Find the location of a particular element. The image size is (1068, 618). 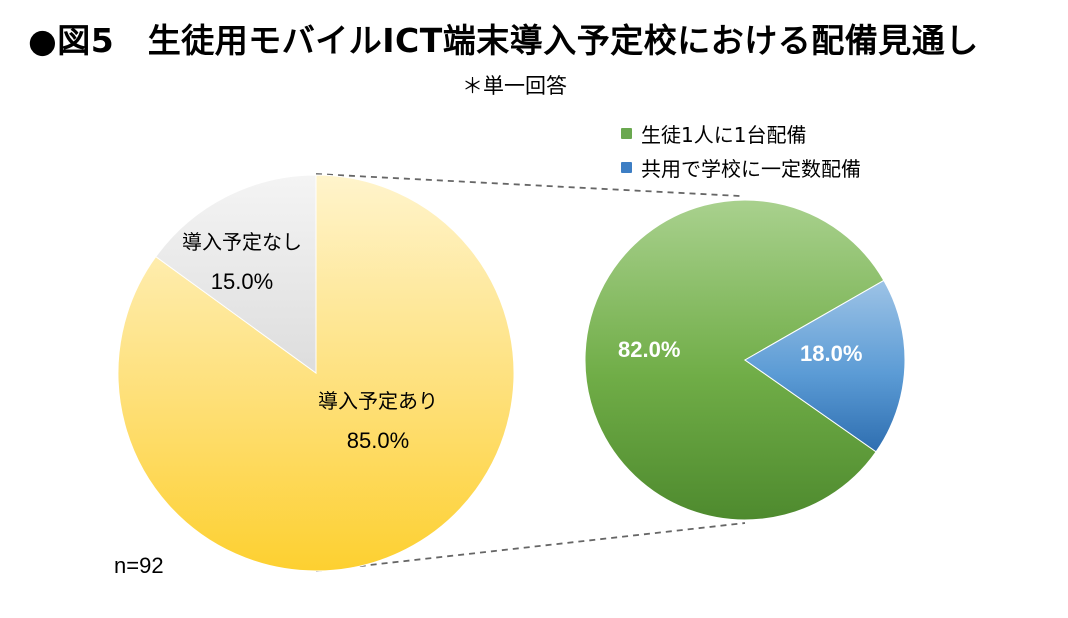

chart-title: ●図5 生徒用モバイルICT端末導入予定校における配備見通し is located at coordinates (503, 40).